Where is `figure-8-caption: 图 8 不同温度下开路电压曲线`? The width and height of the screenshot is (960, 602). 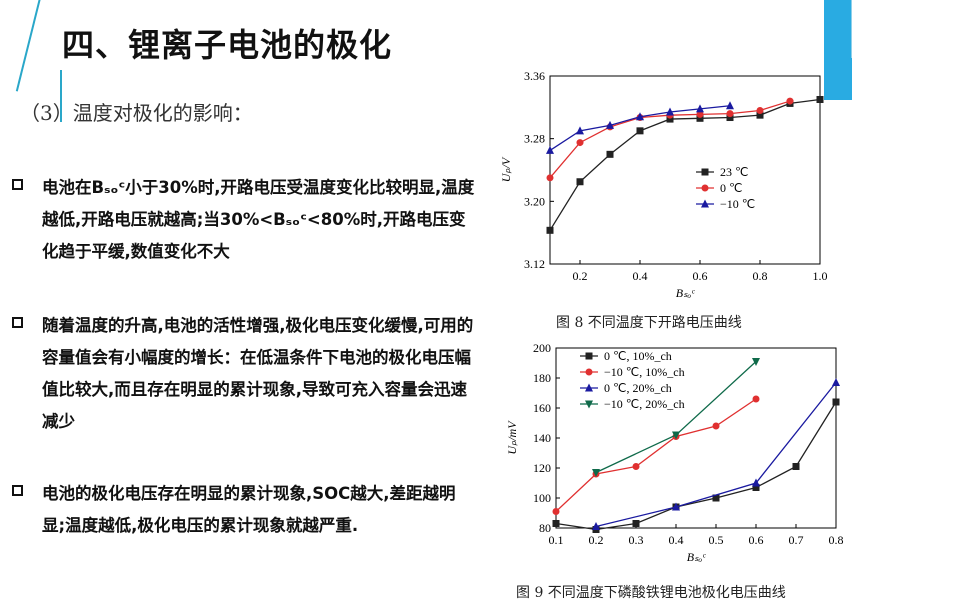
figure-8-caption: 图 8 不同温度下开路电压曲线 is located at coordinates (649, 323).